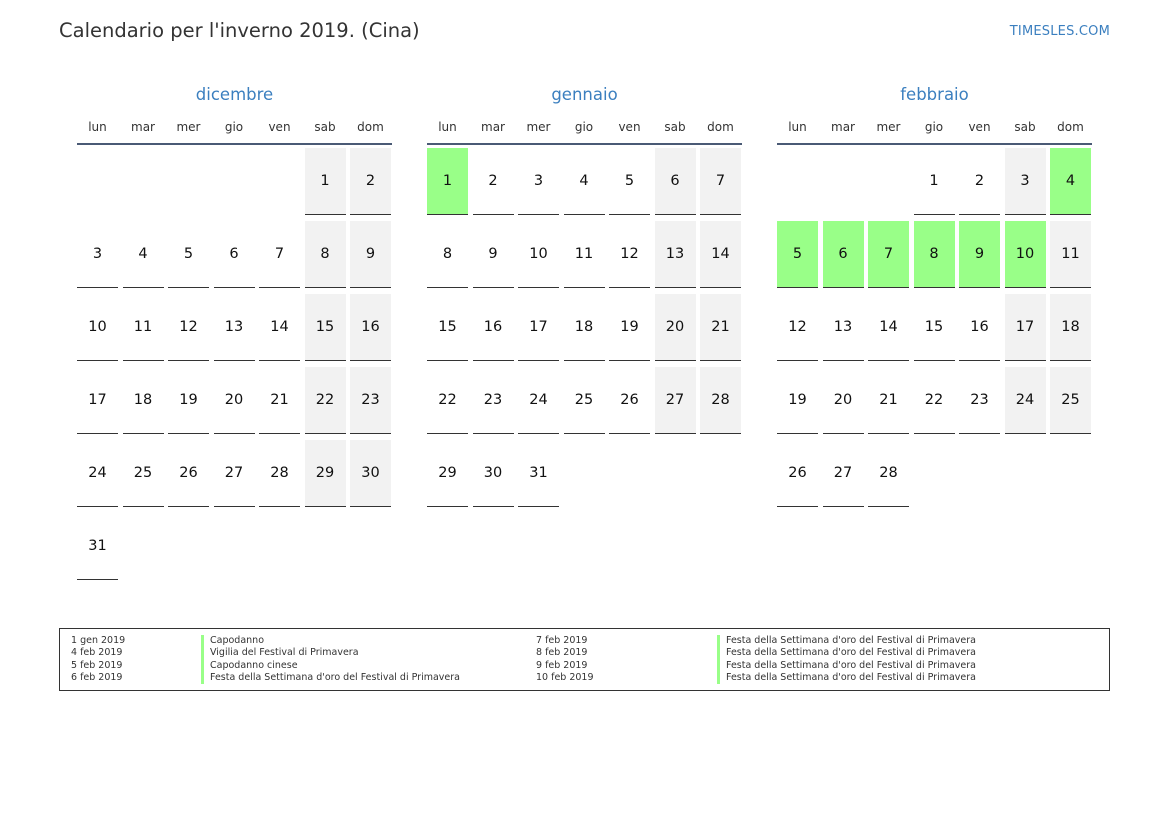 Image resolution: width=1169 pixels, height=827 pixels. I want to click on legend-date: 5 feb 2019, so click(97, 665).